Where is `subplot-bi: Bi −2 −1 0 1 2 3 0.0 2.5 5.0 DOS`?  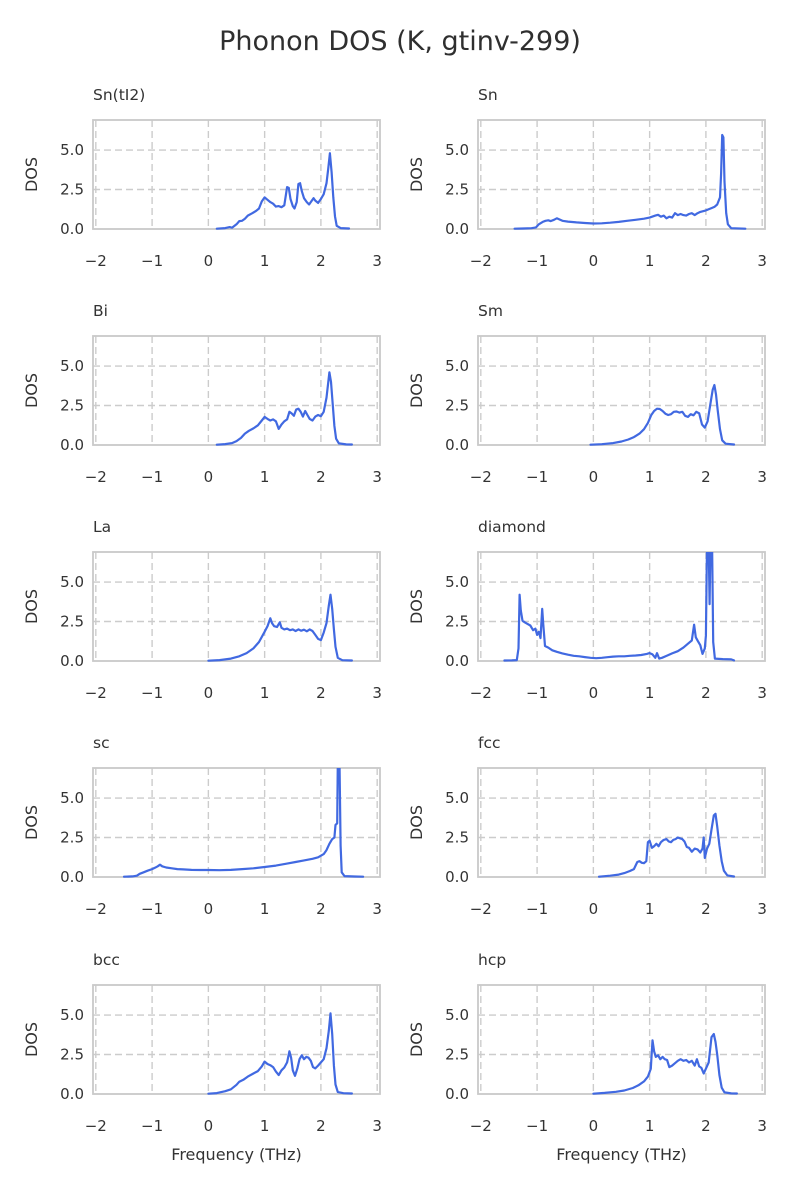
subplot-bi: Bi −2 −1 0 1 2 3 0.0 2.5 5.0 DOS is located at coordinates (200, 410).